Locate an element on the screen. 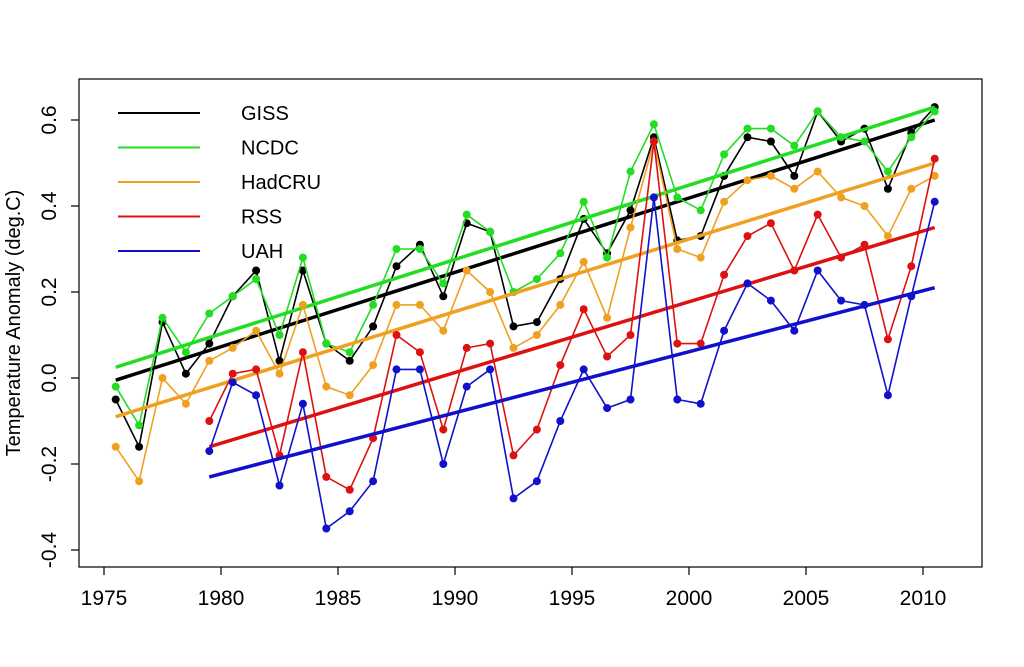 The image size is (1024, 667). y-tick-label: 0.4 is located at coordinates (49, 206).